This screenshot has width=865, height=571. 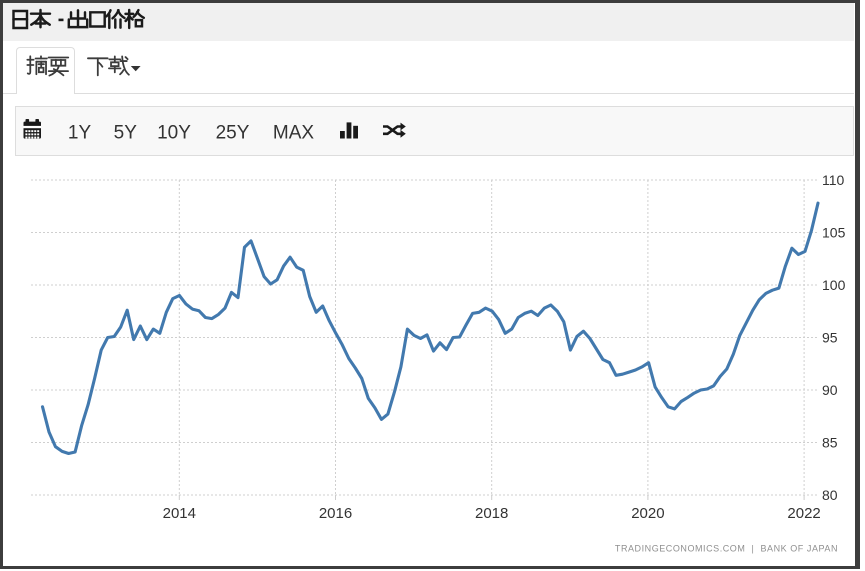 What do you see at coordinates (80, 132) in the screenshot?
I see `svg-text: 1Y` at bounding box center [80, 132].